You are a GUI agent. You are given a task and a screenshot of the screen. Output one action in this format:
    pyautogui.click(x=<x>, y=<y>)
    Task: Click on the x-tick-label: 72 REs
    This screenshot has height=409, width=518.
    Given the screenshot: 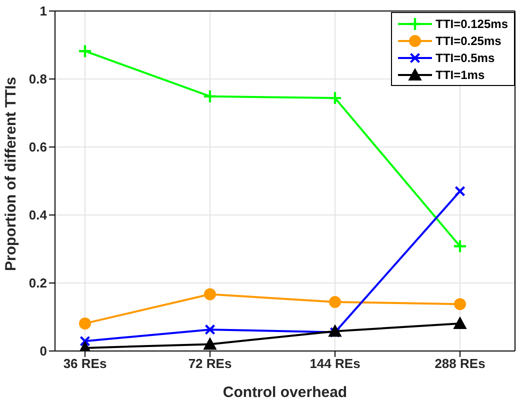 What is the action you would take?
    pyautogui.click(x=210, y=364)
    